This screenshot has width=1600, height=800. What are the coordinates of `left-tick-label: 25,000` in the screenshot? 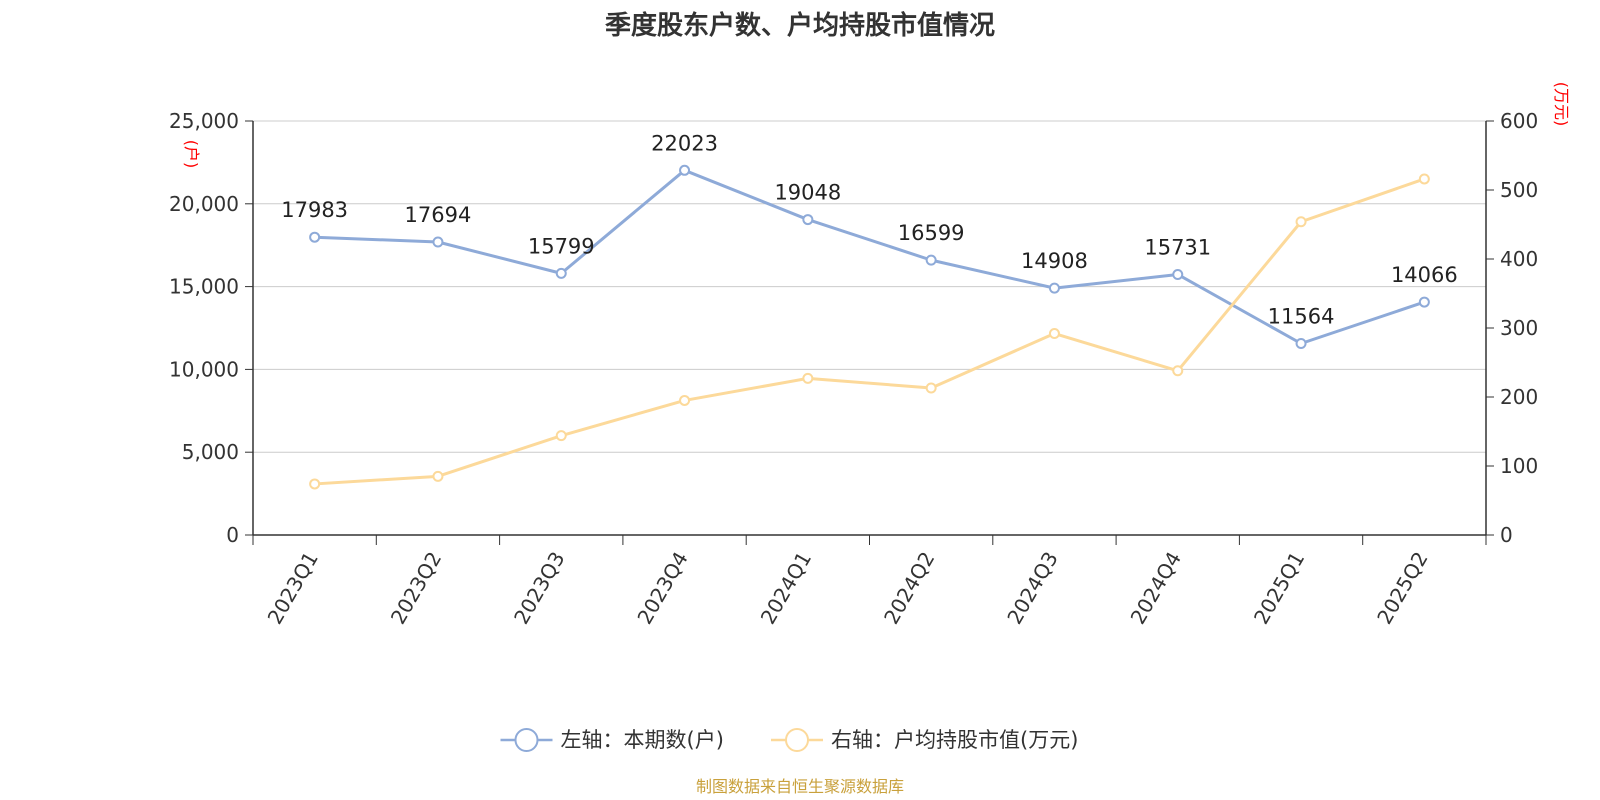 It's located at (204, 121).